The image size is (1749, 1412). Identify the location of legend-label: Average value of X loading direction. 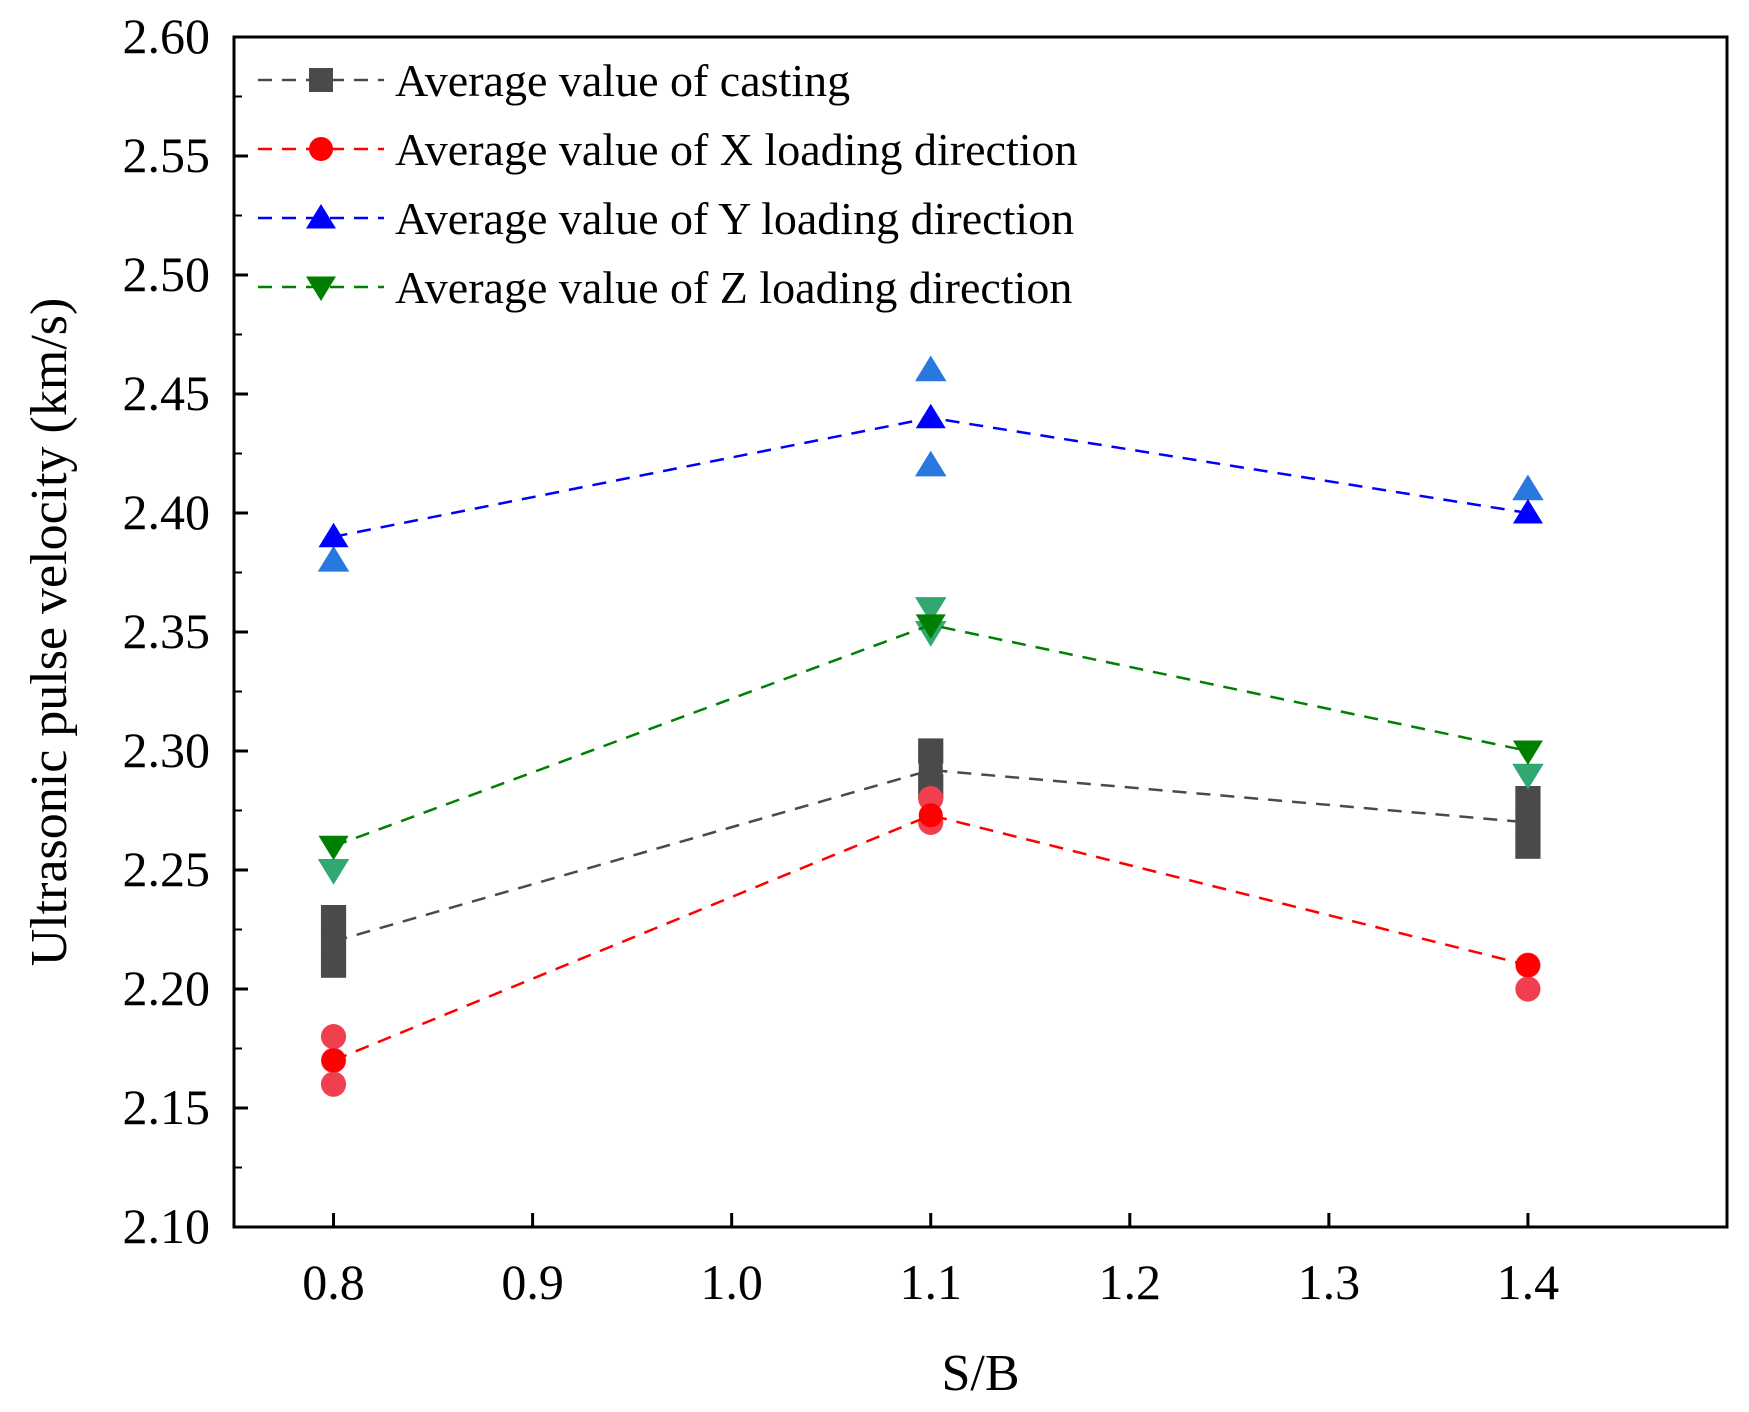
(736, 149).